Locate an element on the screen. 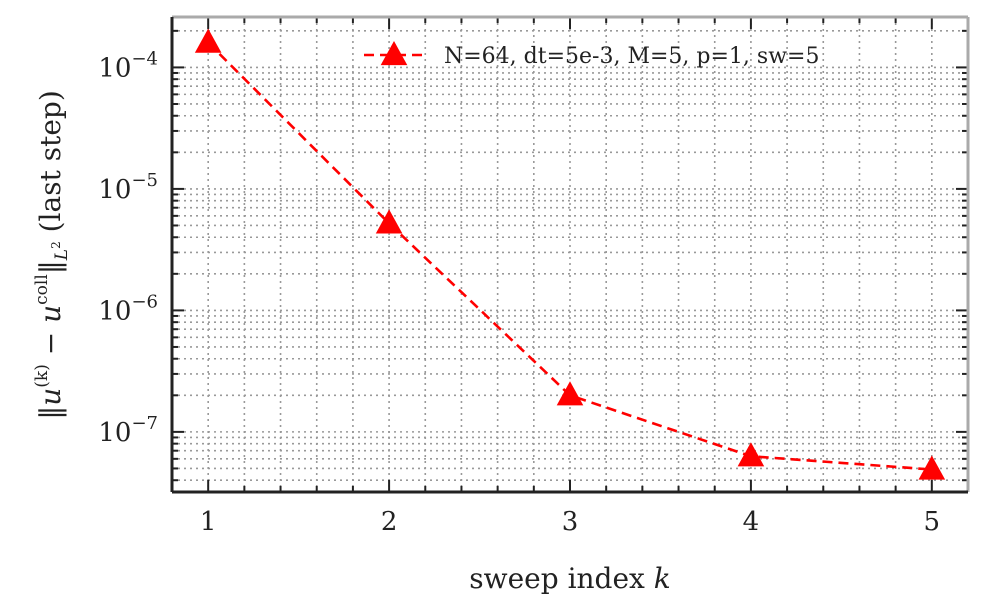  x-axis-title: sweep index k is located at coordinates (569, 578).